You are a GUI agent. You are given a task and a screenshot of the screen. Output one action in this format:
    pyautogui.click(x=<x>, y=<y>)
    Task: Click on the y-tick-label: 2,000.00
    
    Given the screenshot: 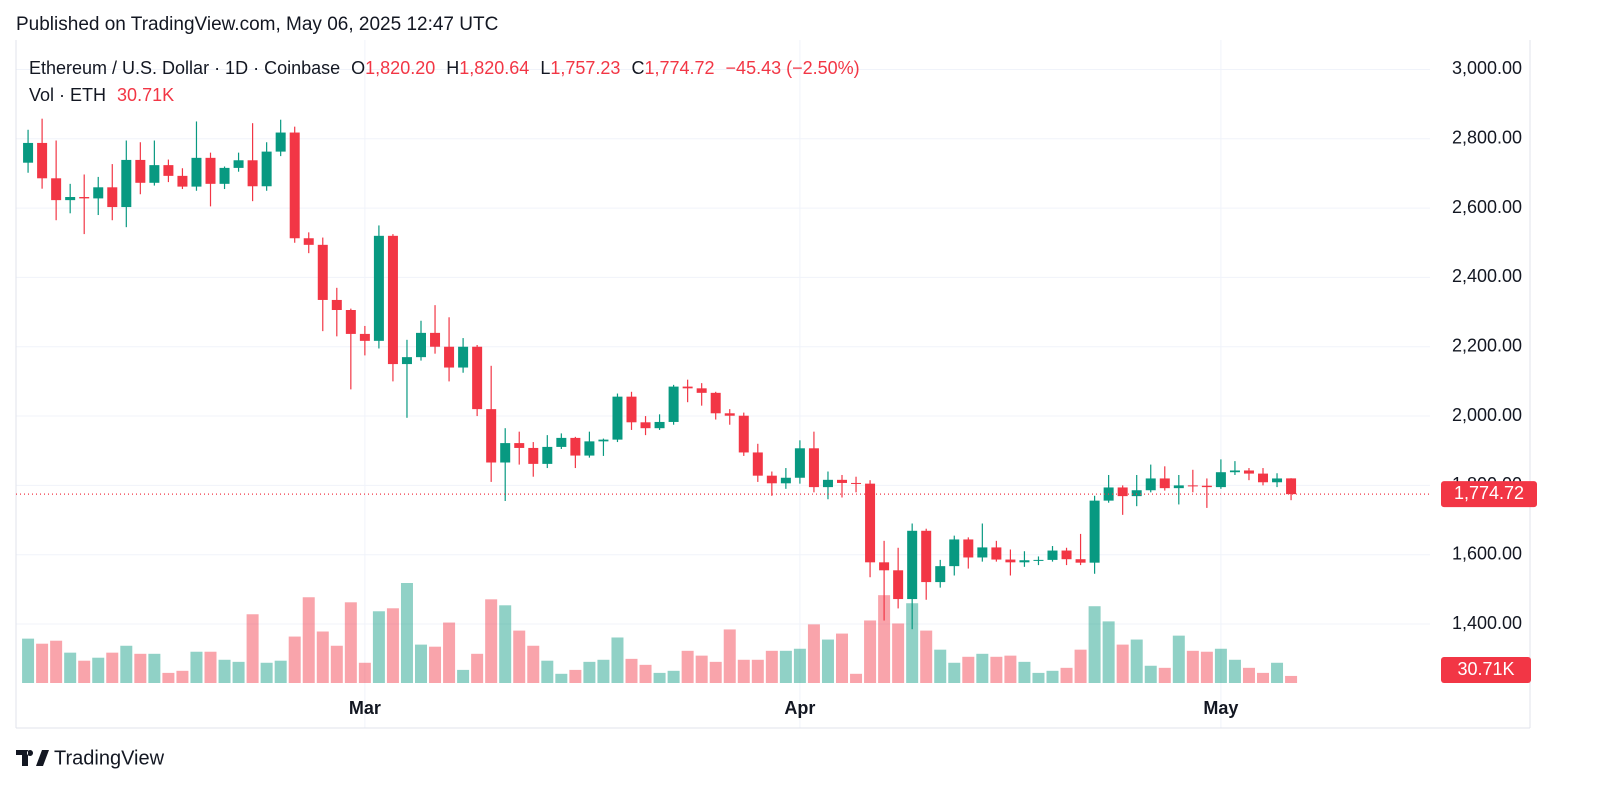 What is the action you would take?
    pyautogui.click(x=1487, y=415)
    